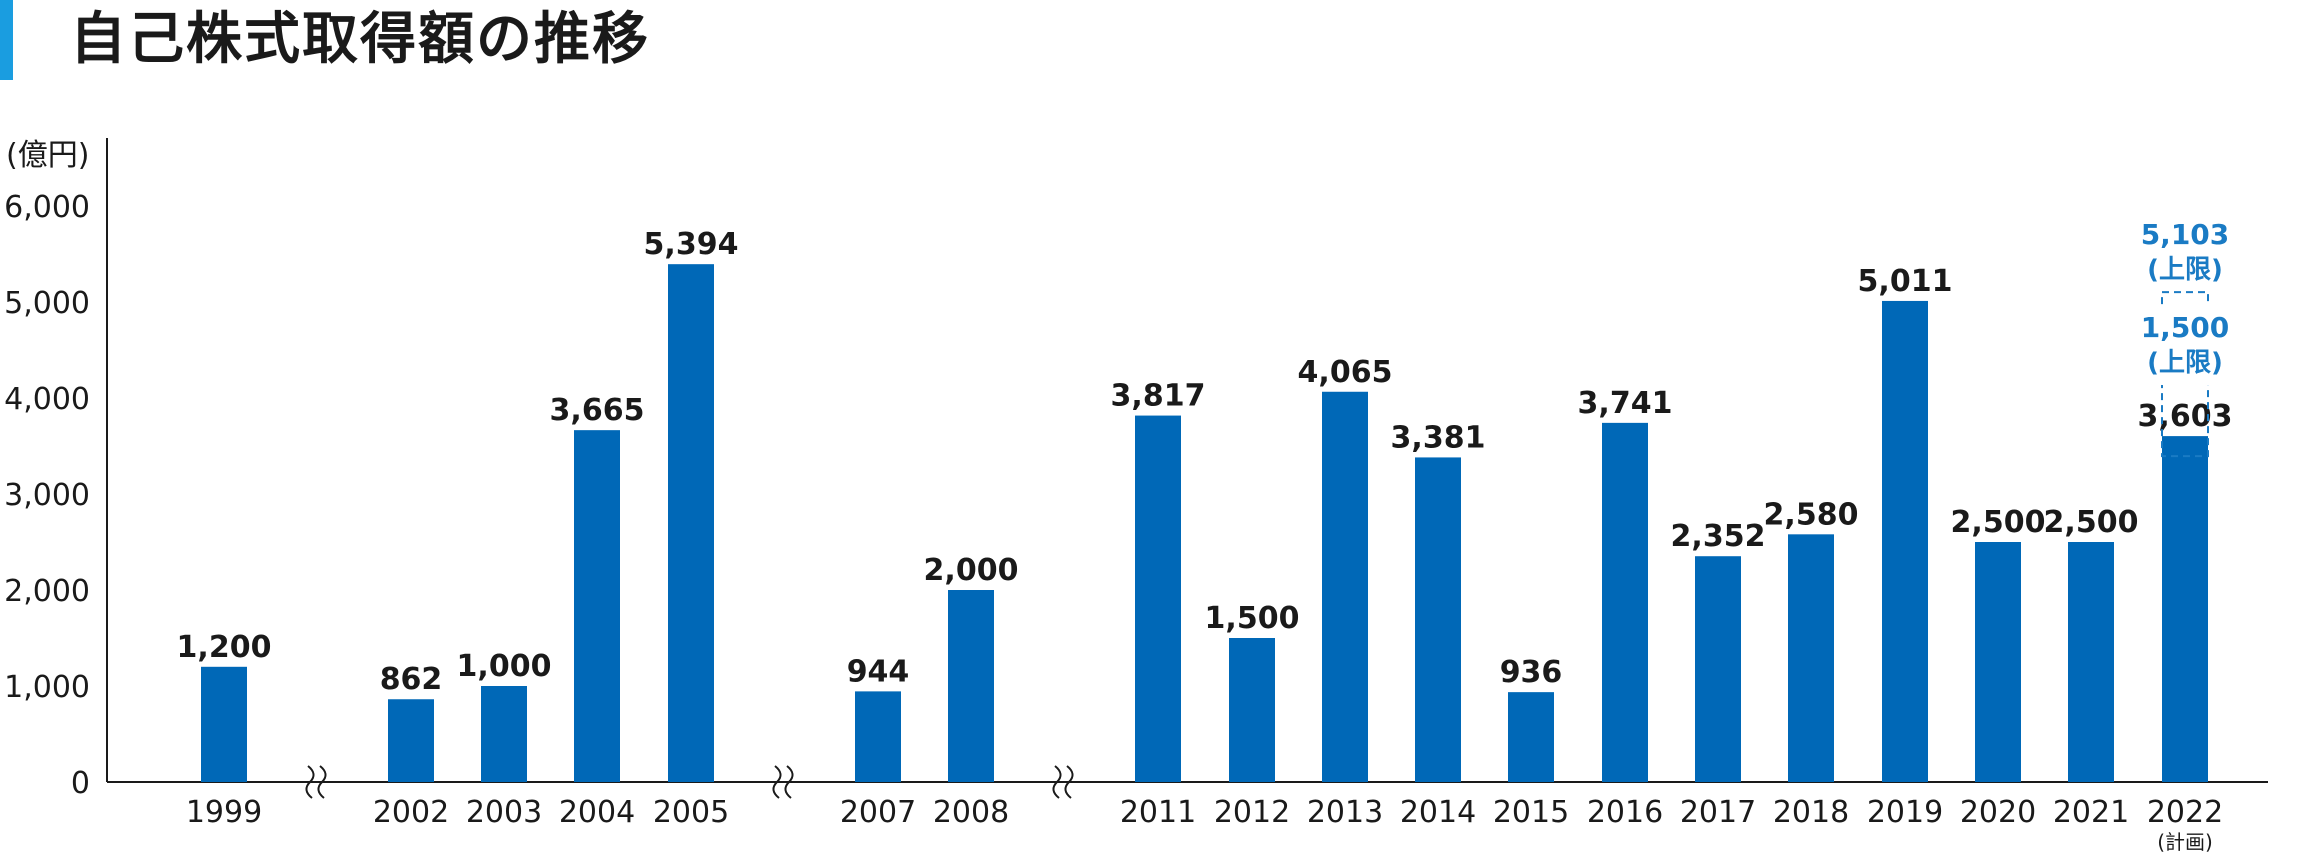 The height and width of the screenshot is (854, 2314). Describe the element at coordinates (878, 671) in the screenshot. I see `value-label: 944` at that location.